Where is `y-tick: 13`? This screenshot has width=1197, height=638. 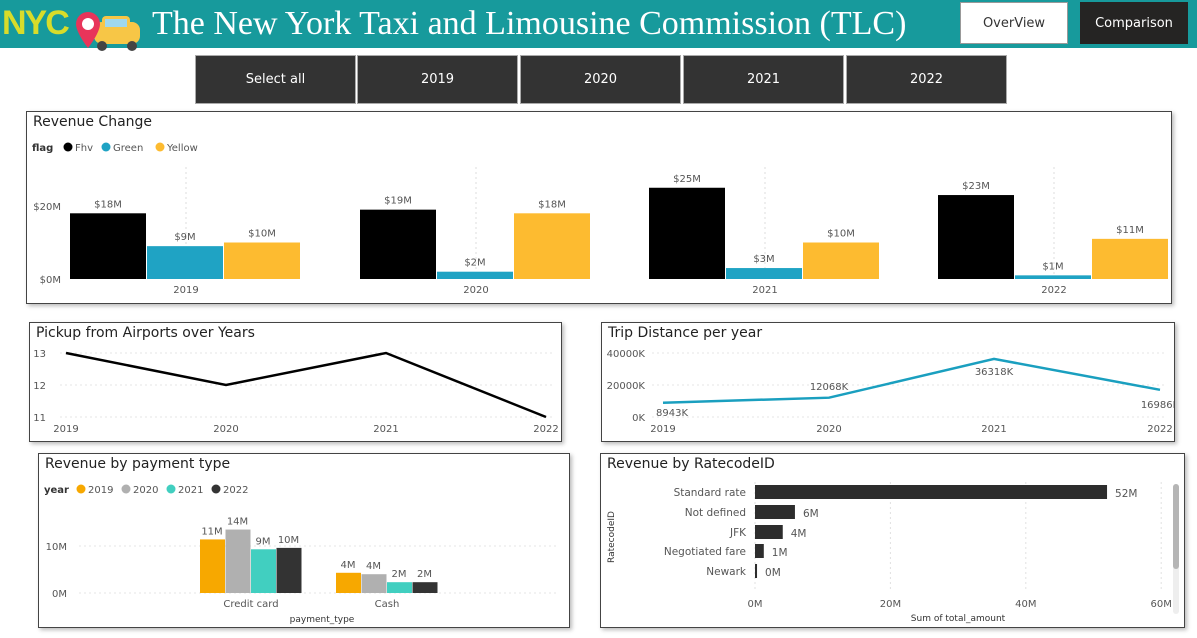 y-tick: 13 is located at coordinates (39, 354).